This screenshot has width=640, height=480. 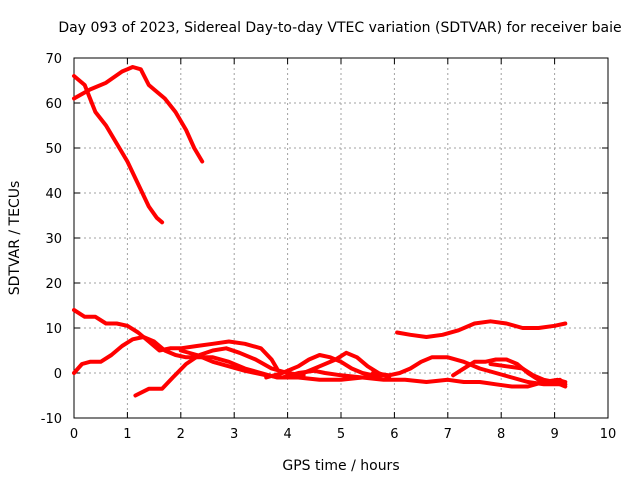 What do you see at coordinates (74, 434) in the screenshot?
I see `x-tick-label: 0` at bounding box center [74, 434].